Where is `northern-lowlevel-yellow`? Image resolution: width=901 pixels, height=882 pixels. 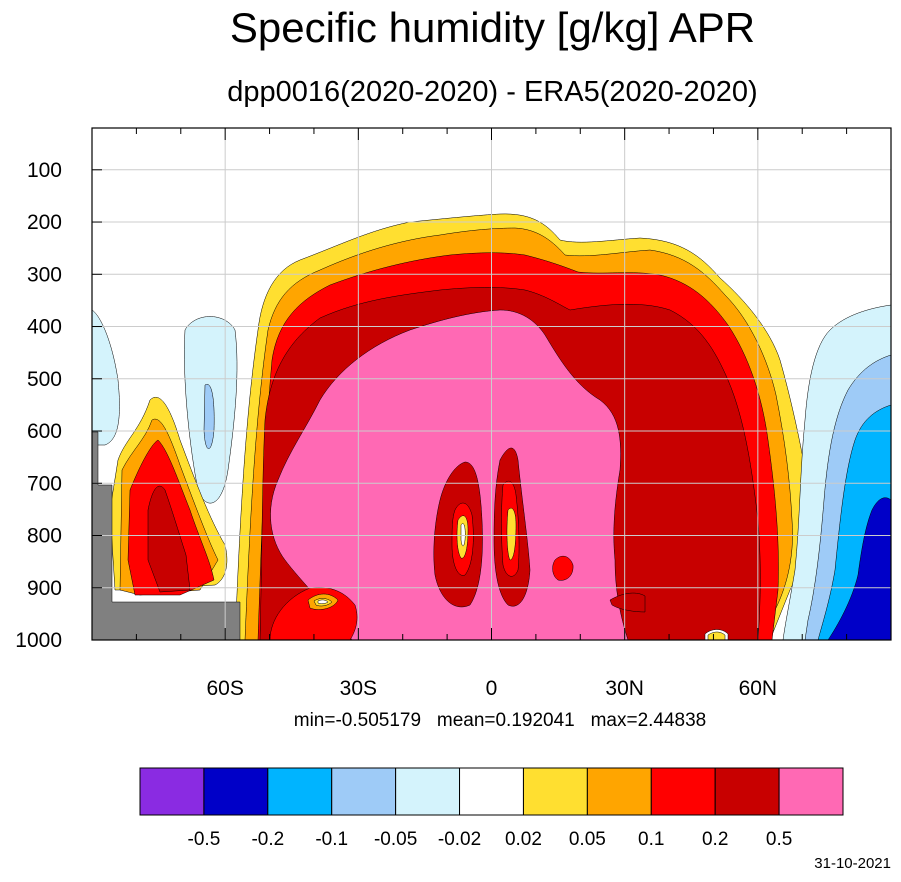 northern-lowlevel-yellow is located at coordinates (716, 635).